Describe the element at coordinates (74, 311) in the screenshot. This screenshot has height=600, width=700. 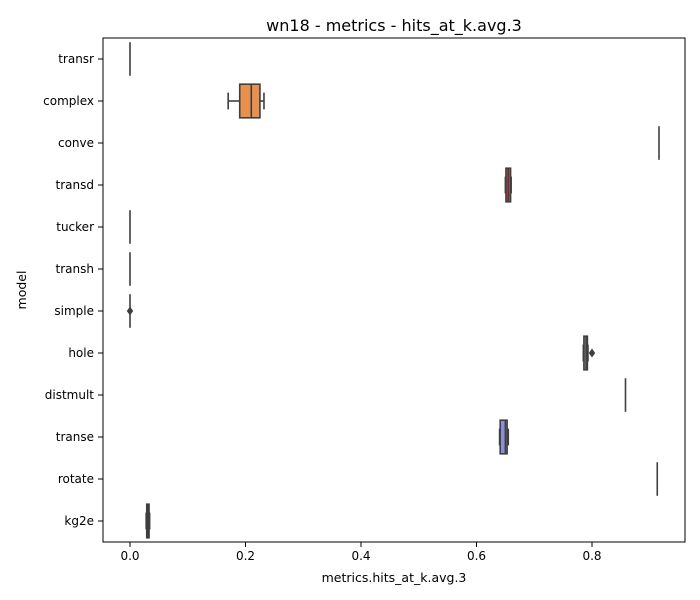
I see `y-tick-label: simple` at that location.